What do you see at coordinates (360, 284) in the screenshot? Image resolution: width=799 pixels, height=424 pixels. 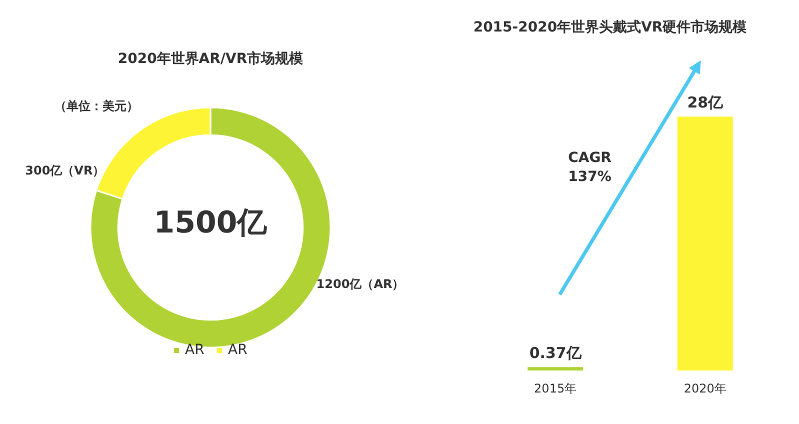 I see `data-label: 1200亿（AR）` at bounding box center [360, 284].